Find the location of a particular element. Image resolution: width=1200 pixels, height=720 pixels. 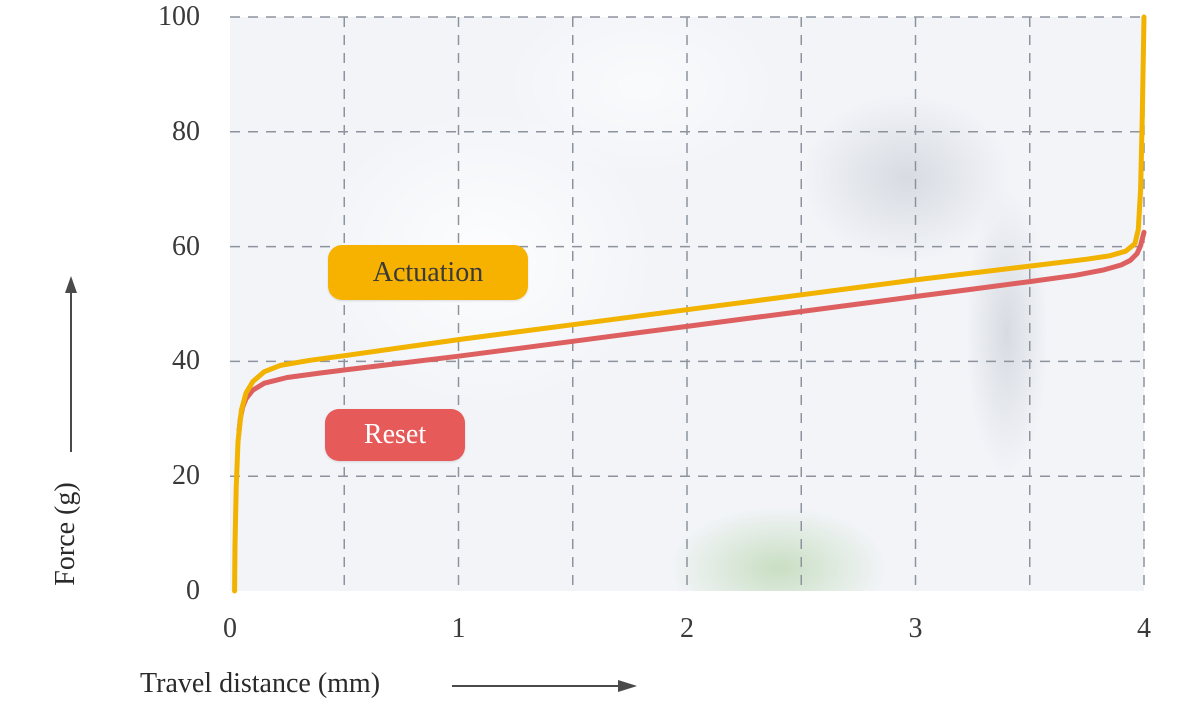

y-tick-label: 80 is located at coordinates (186, 131).